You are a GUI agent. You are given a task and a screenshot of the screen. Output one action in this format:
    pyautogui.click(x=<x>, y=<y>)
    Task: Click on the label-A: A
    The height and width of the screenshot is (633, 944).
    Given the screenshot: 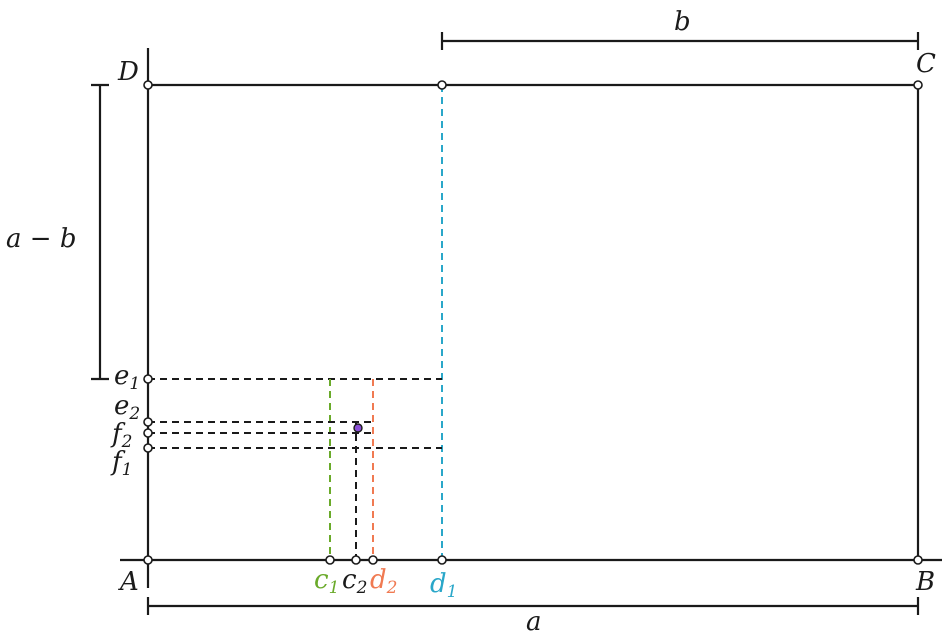 What is the action you would take?
    pyautogui.click(x=128, y=582)
    